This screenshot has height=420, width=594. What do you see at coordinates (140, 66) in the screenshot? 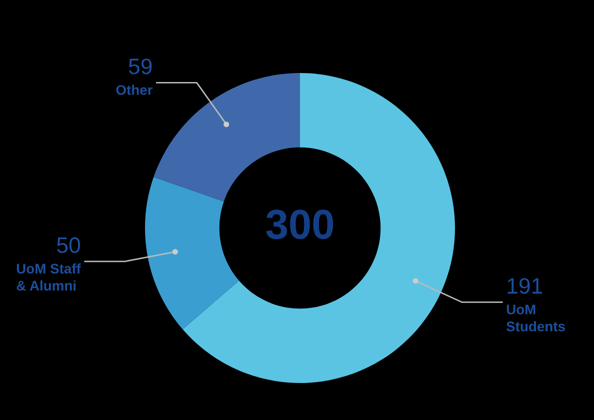
I see `data-label: 59` at bounding box center [140, 66].